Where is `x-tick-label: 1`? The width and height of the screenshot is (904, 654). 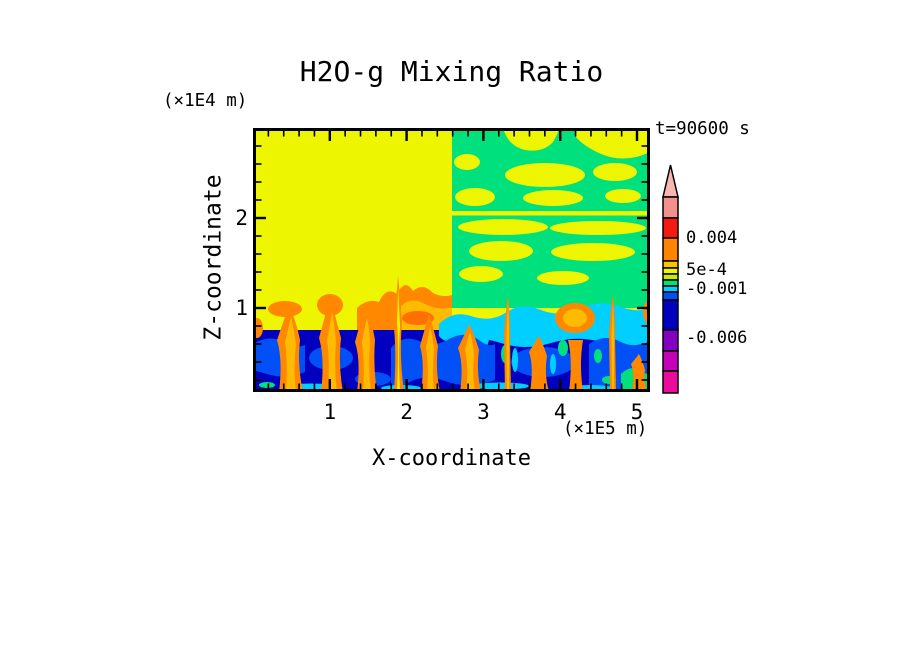
x-tick-label: 1 is located at coordinates (330, 412).